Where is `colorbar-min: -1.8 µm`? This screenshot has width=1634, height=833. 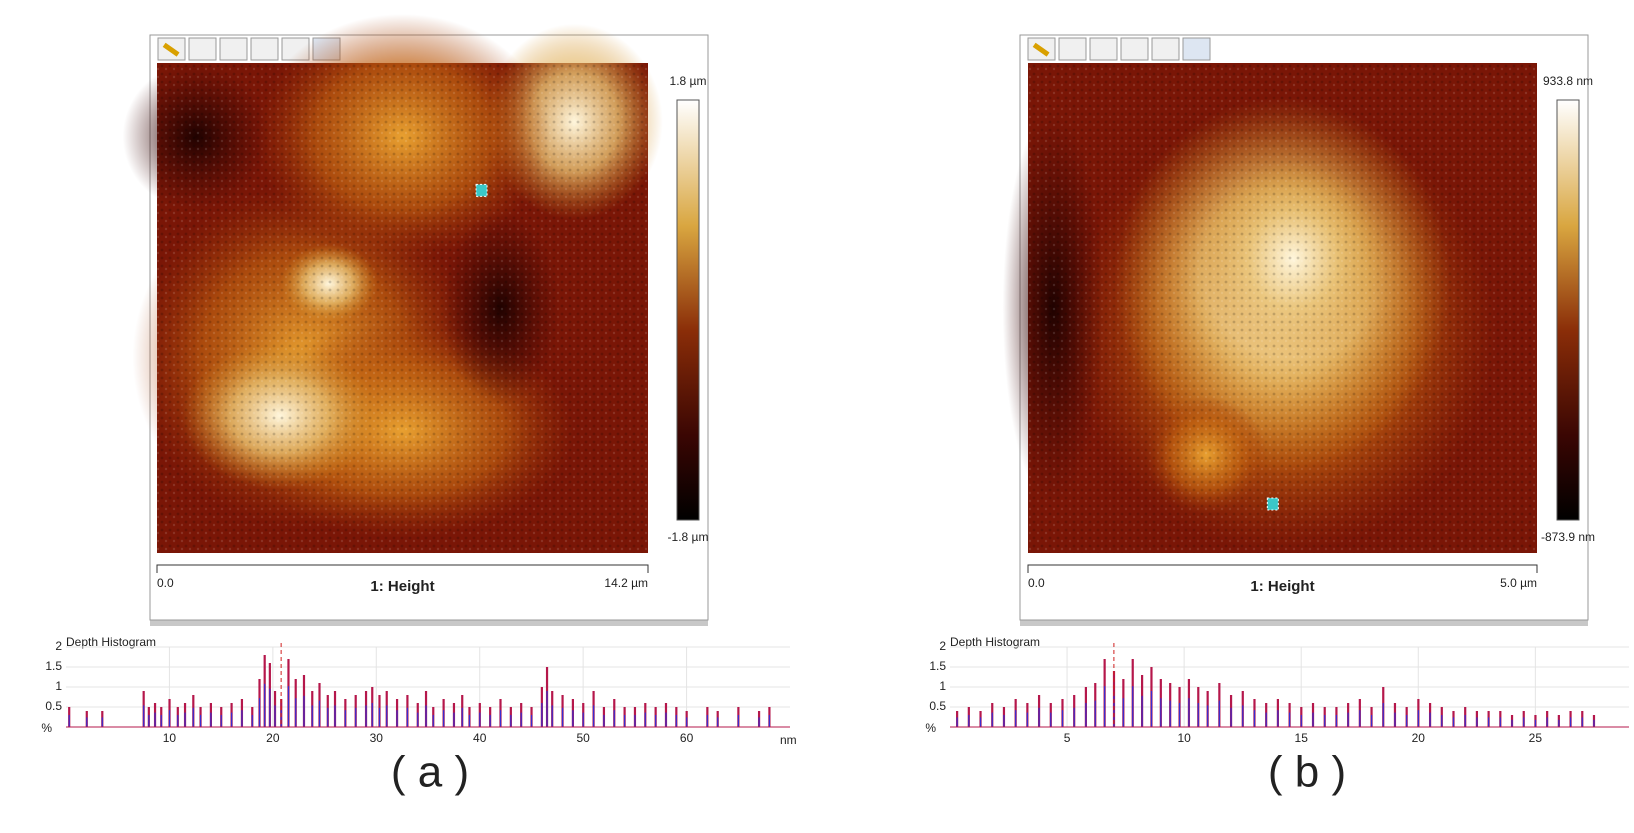 colorbar-min: -1.8 µm is located at coordinates (688, 537).